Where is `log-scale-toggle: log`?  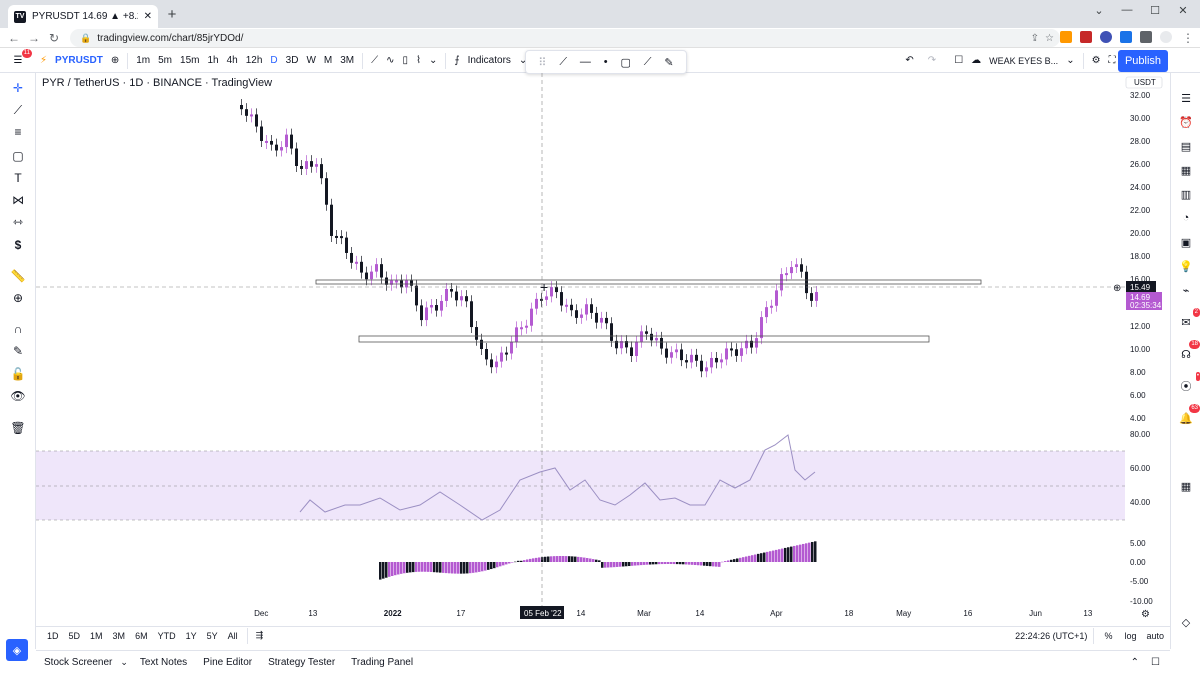 log-scale-toggle: log is located at coordinates (1130, 635).